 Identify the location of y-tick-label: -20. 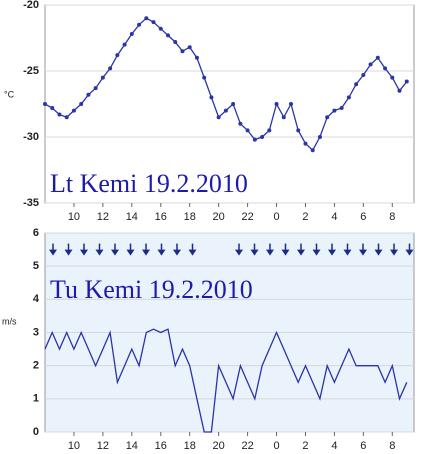
(31, 5).